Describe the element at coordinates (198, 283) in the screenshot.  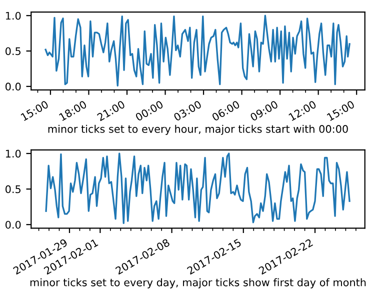
I see `x-axis-title: minor ticks set to every day, major ticks show first day of month` at that location.